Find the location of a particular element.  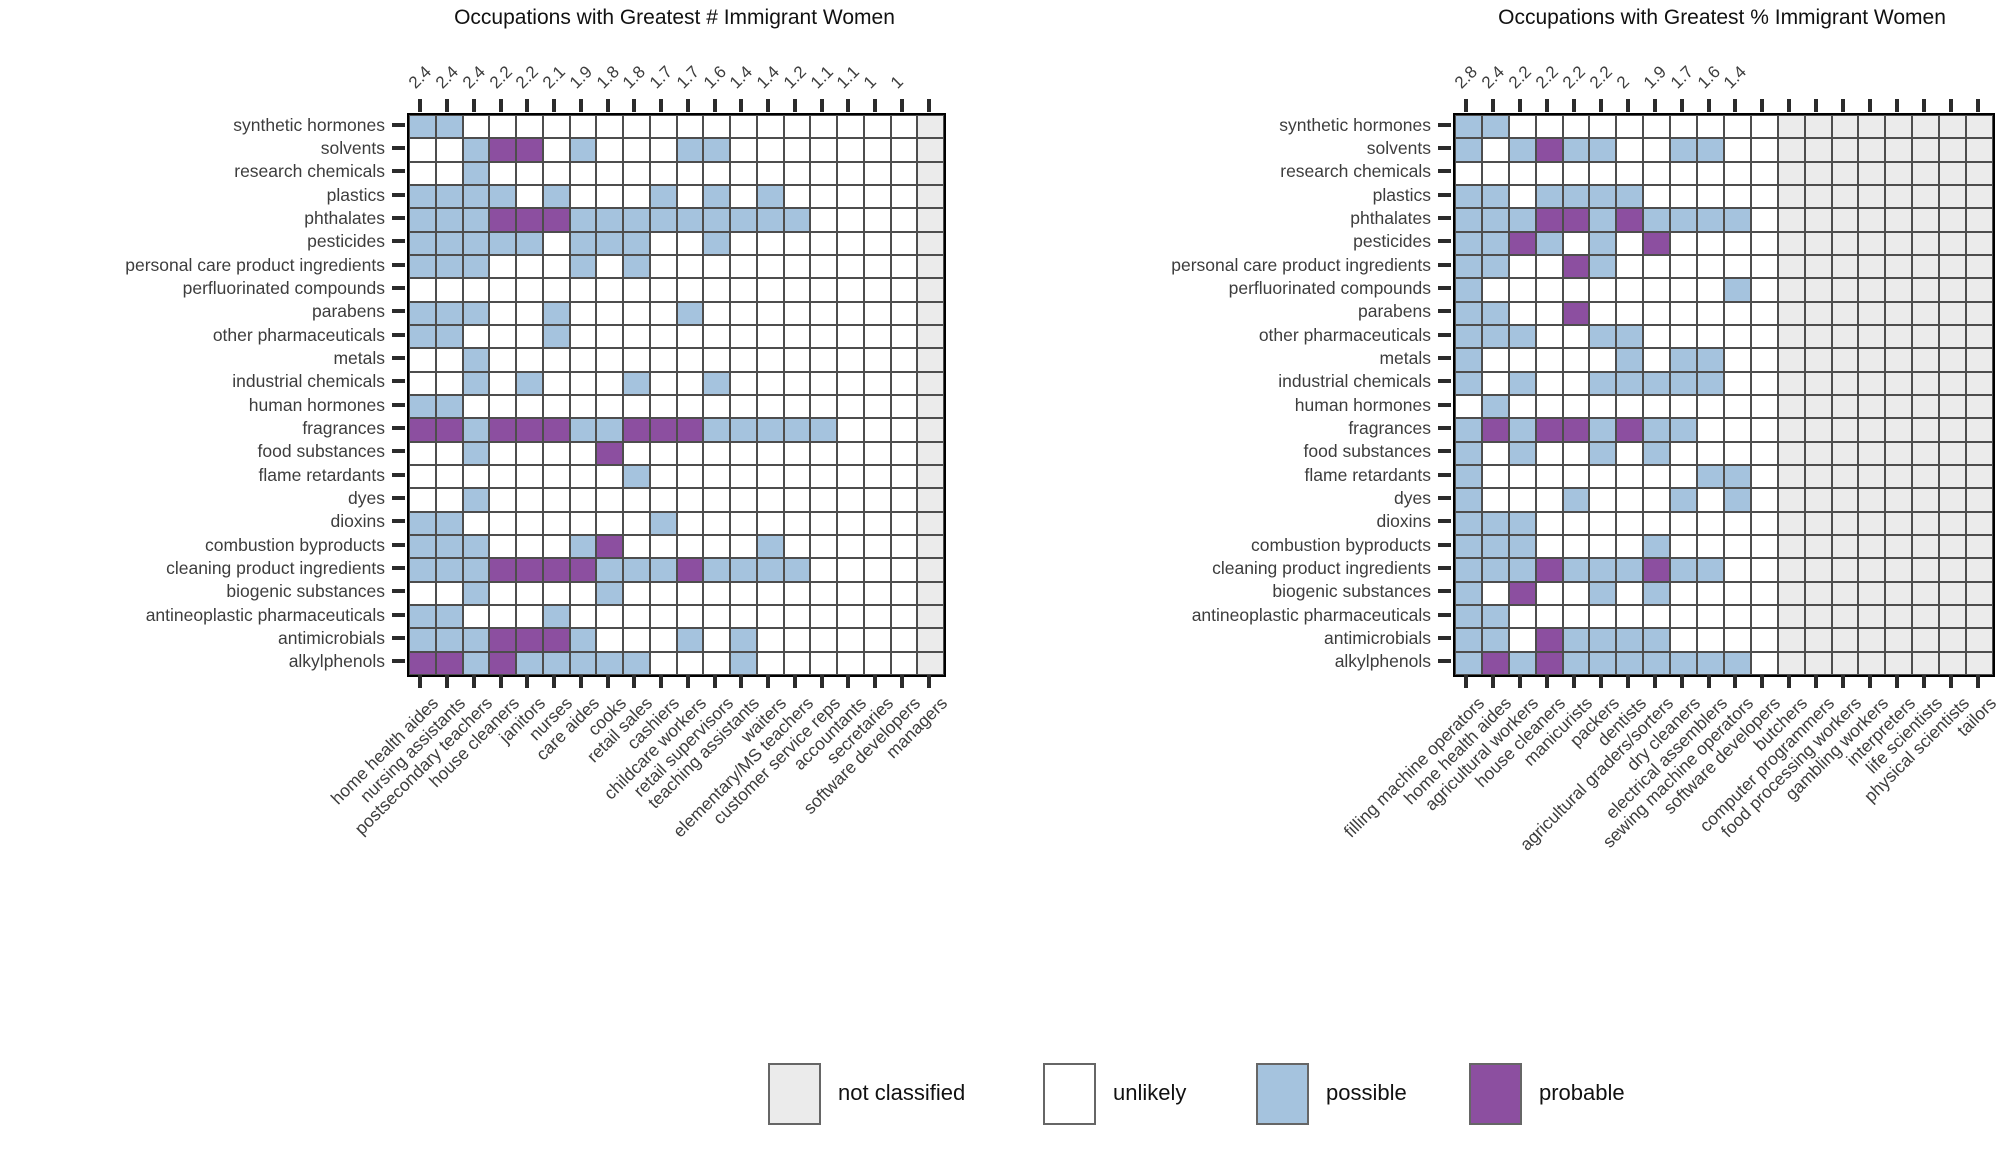

heatmap-grid is located at coordinates (1724, 395).